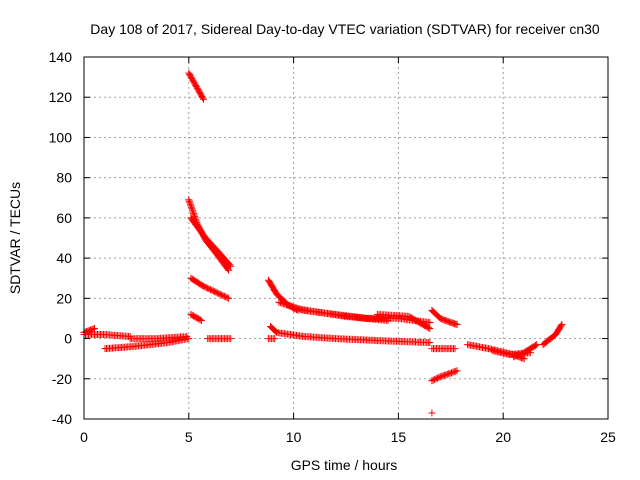  Describe the element at coordinates (189, 437) in the screenshot. I see `x-tick-label: 5` at that location.